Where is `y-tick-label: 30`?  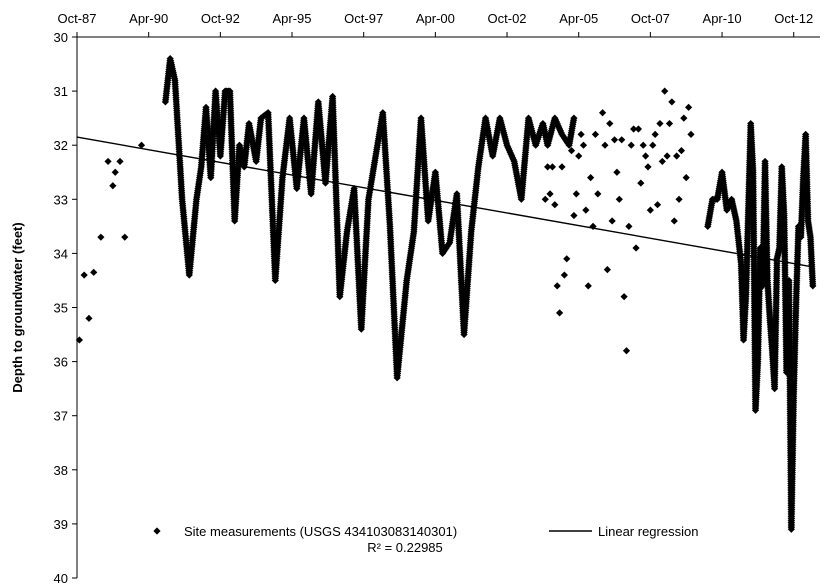
y-tick-label: 30 is located at coordinates (61, 37).